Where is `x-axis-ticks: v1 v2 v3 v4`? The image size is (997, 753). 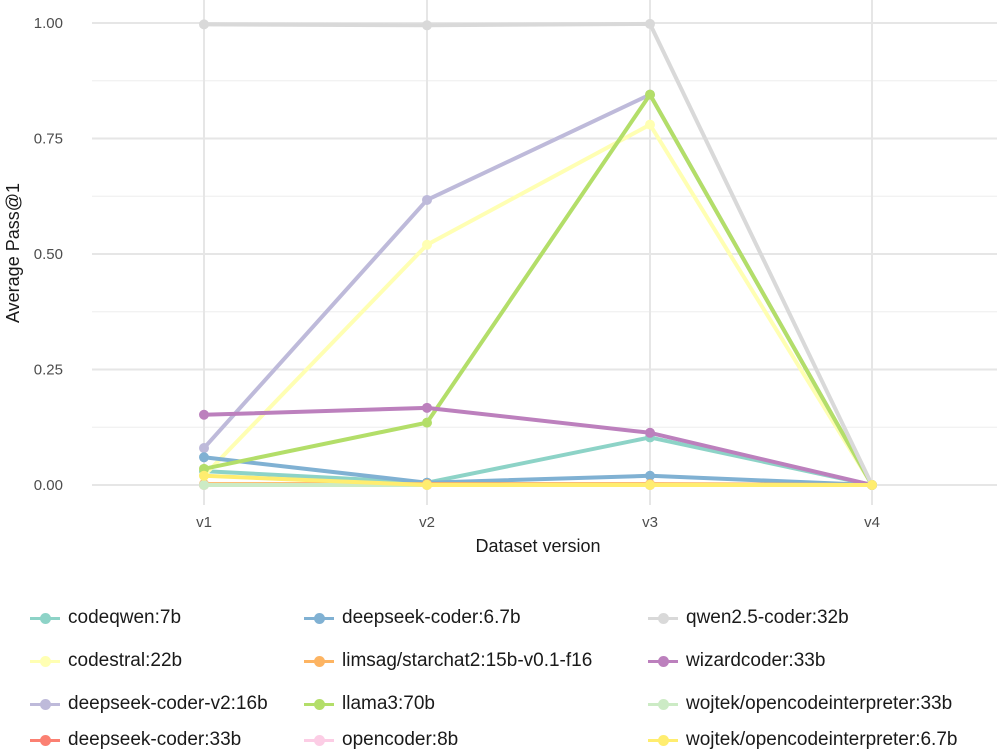
x-axis-ticks: v1 v2 v3 v4 is located at coordinates (538, 522).